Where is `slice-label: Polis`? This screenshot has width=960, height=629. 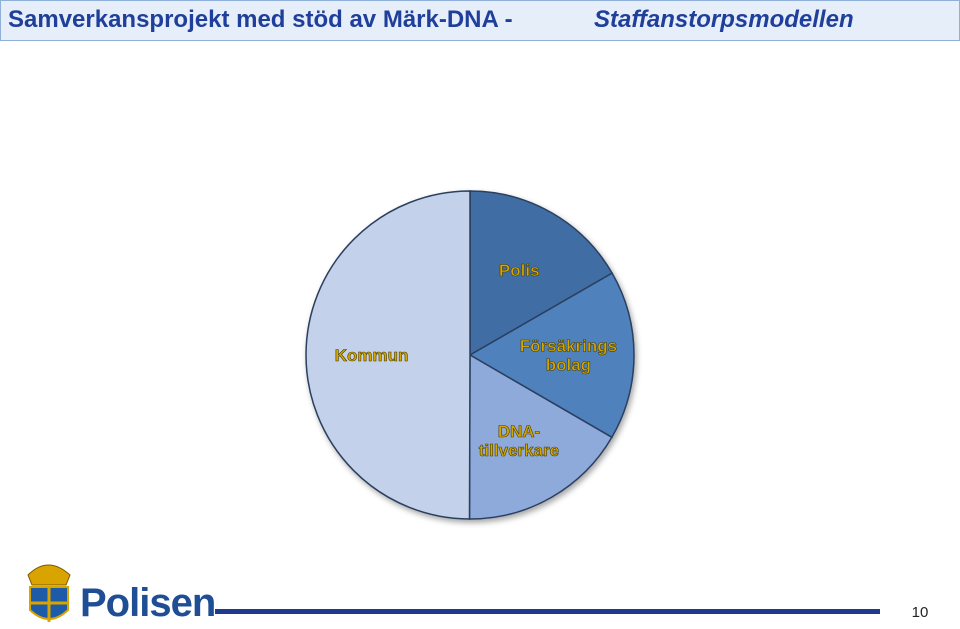 slice-label: Polis is located at coordinates (519, 270).